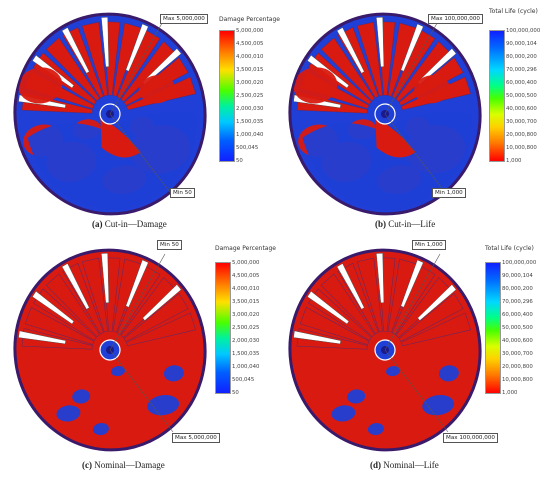 The height and width of the screenshot is (481, 550). What do you see at coordinates (513, 11) in the screenshot?
I see `legend-title-b: Total Life (cycle)` at bounding box center [513, 11].